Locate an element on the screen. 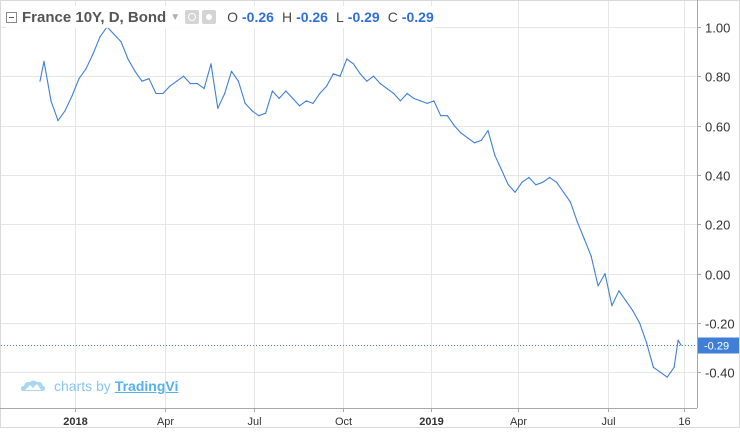  y-tick-label: 1.00 is located at coordinates (717, 28).